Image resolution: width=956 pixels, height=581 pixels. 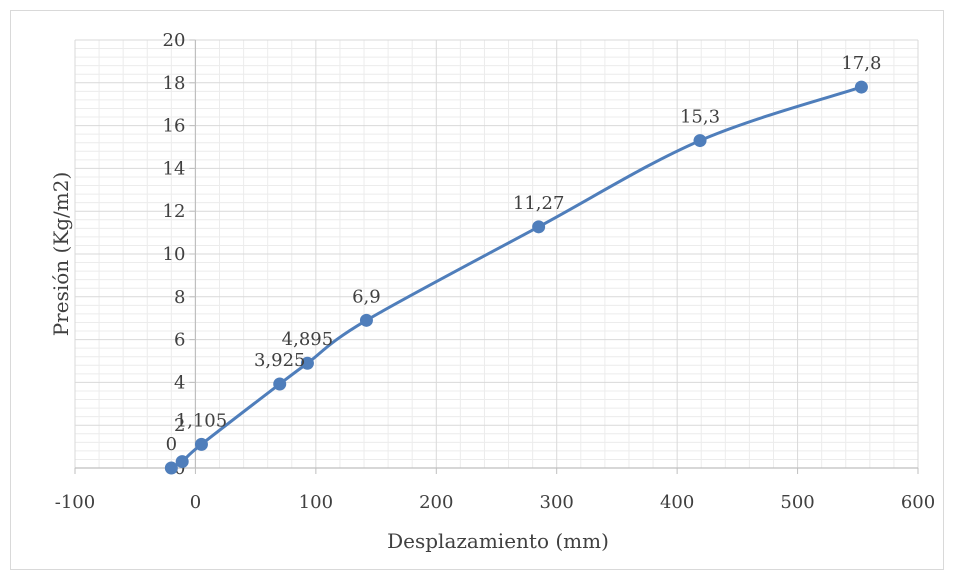 What do you see at coordinates (316, 502) in the screenshot?
I see `x-tick-label: 100` at bounding box center [316, 502].